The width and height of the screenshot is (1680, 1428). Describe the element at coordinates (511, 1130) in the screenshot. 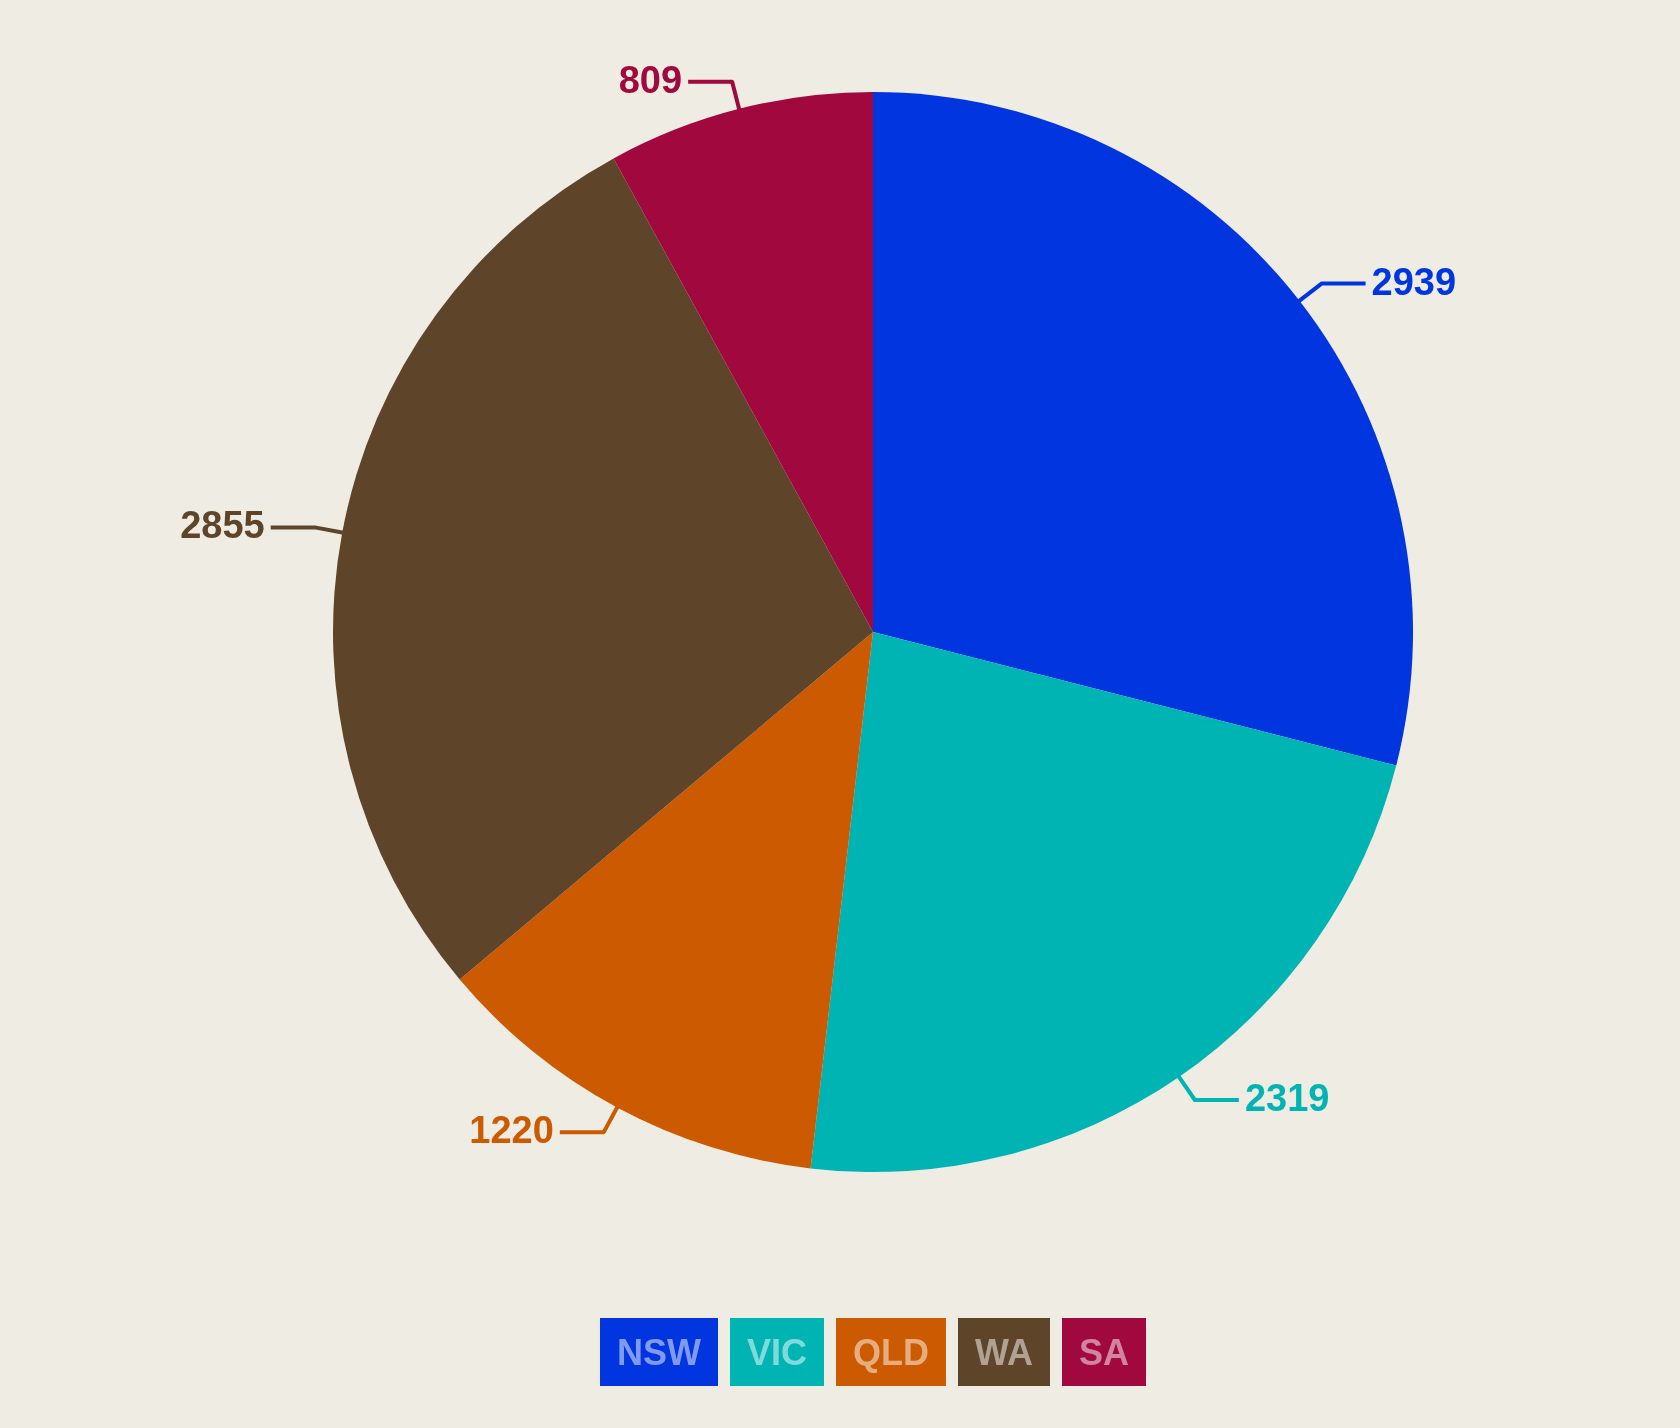

I see `data-label: 1220` at that location.